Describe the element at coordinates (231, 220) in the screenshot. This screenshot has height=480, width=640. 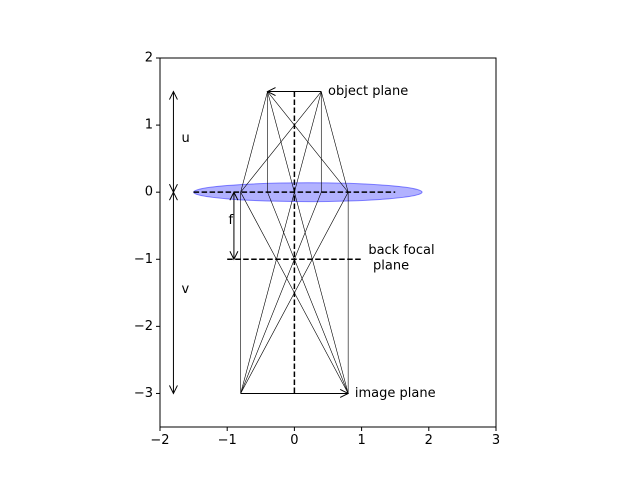
I see `annotation-f: f` at that location.